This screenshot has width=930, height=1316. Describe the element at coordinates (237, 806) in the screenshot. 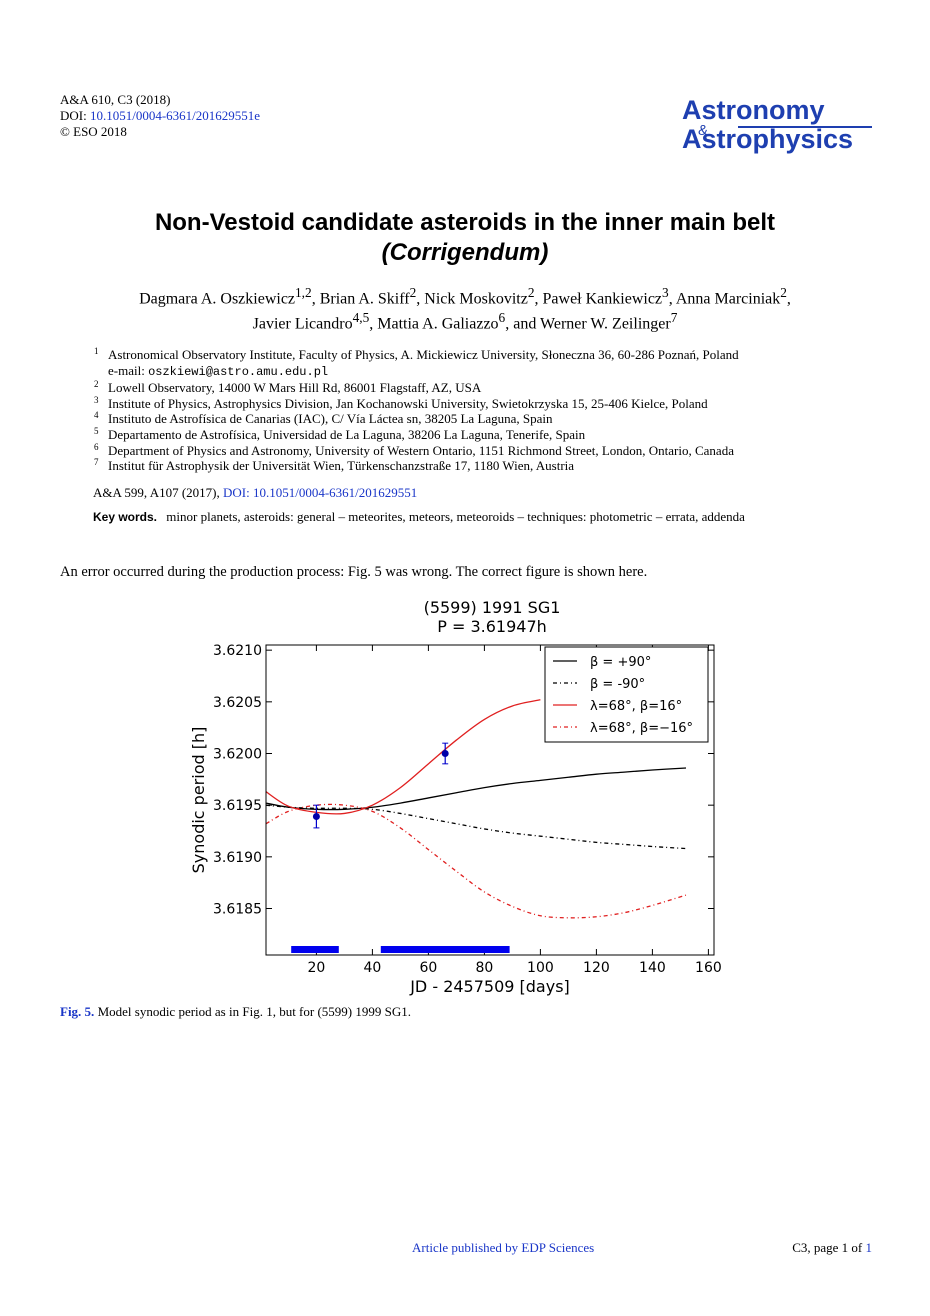

I see `y-tick-label: 3.6195` at that location.